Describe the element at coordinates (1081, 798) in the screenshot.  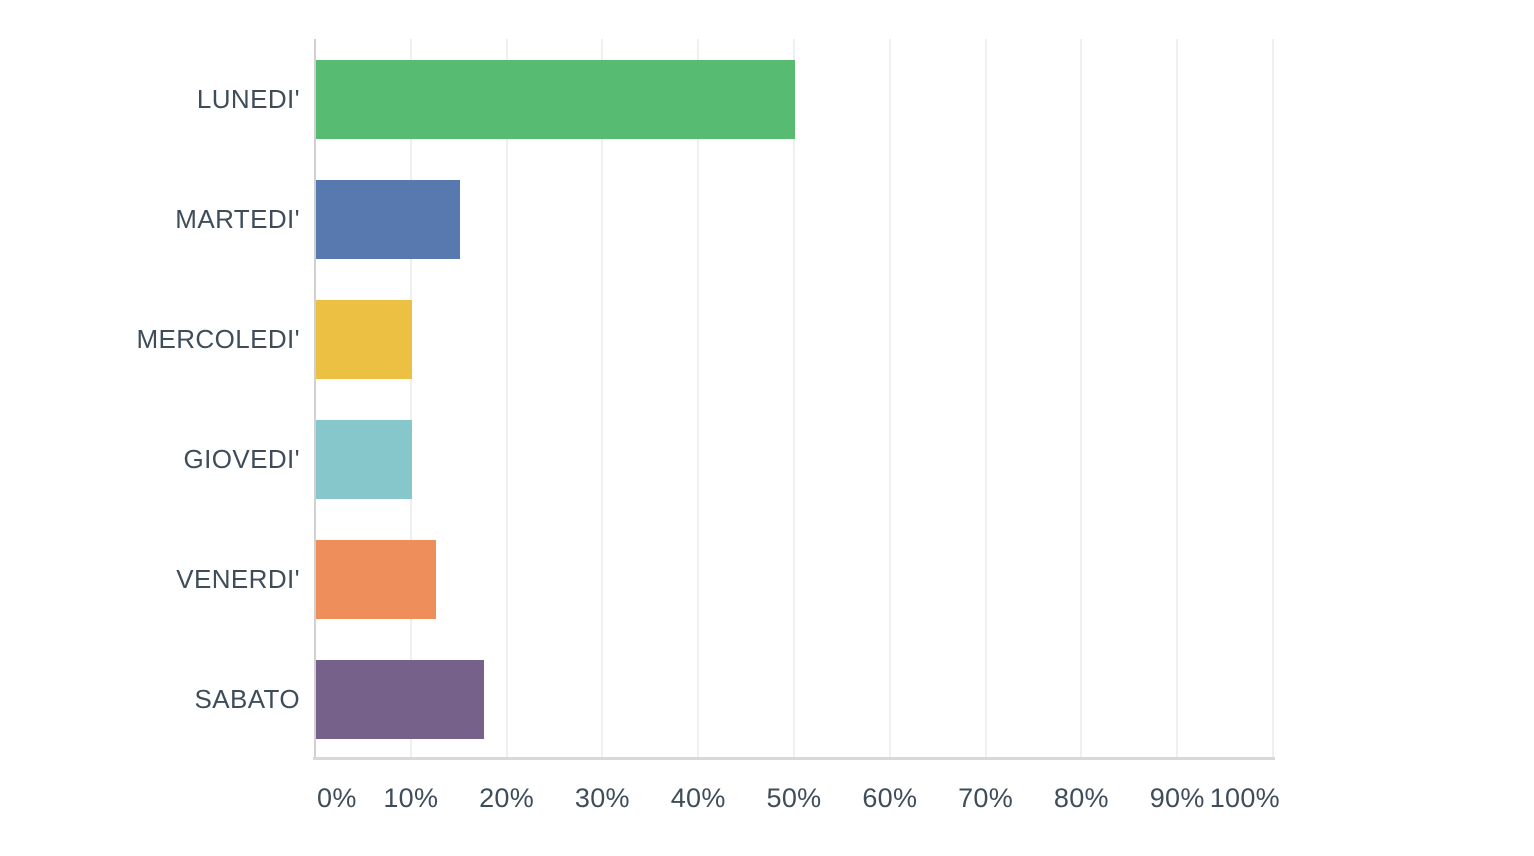
I see `x-tick-label-80: 80%` at that location.